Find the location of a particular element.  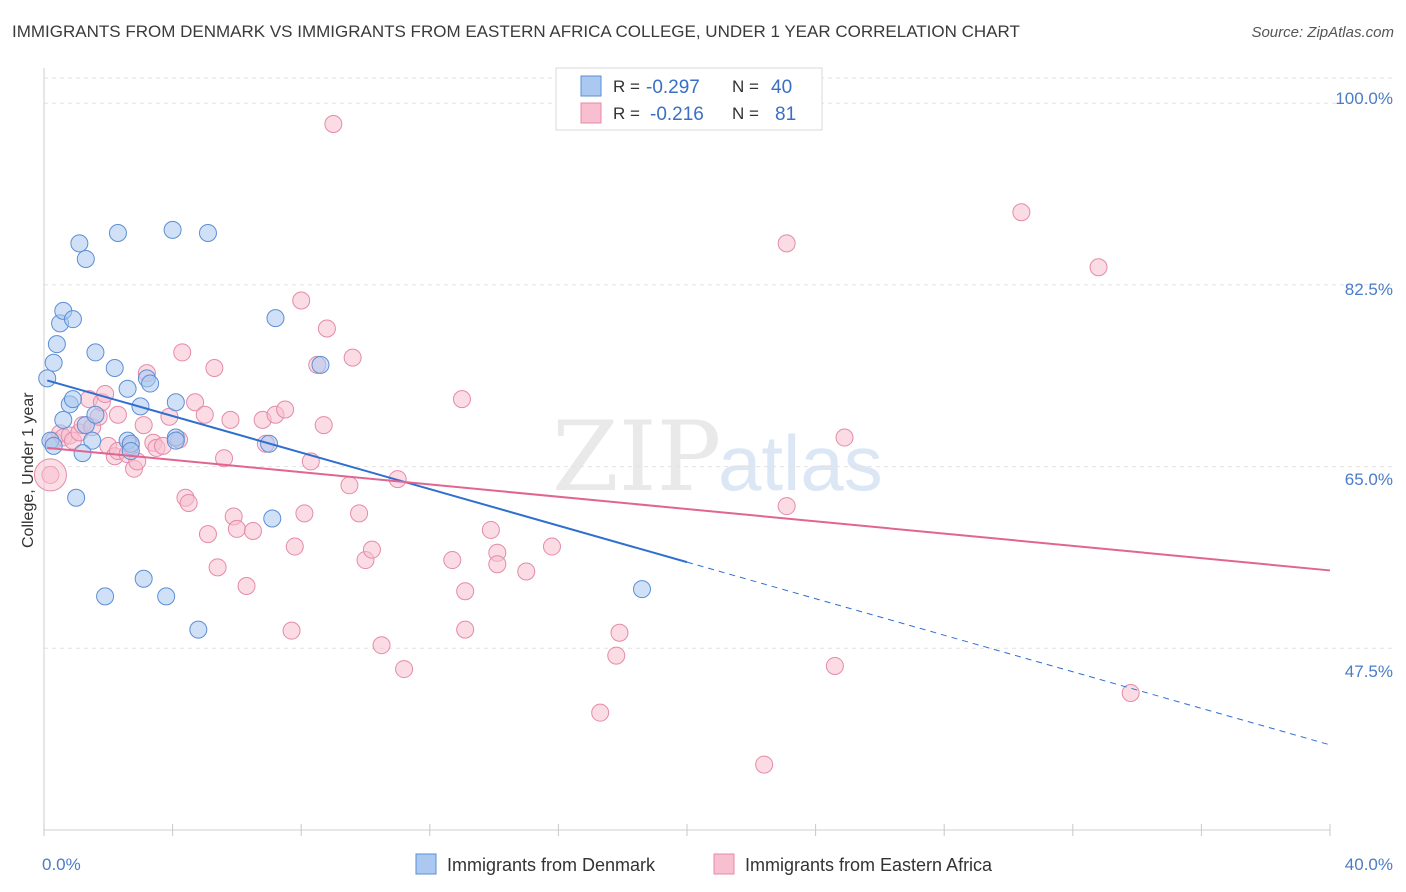

bottom-legend-eafrica: Immigrants from Eastern Africa is located at coordinates (869, 865).